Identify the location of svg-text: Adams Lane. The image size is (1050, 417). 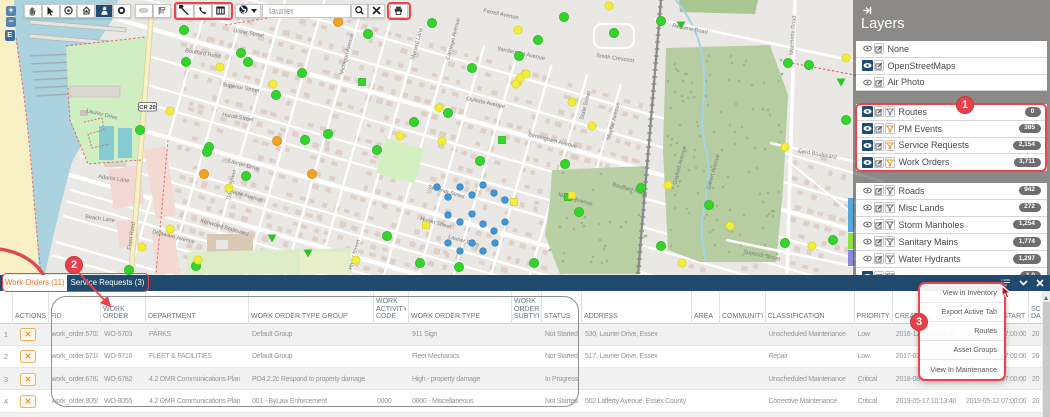
(114, 179).